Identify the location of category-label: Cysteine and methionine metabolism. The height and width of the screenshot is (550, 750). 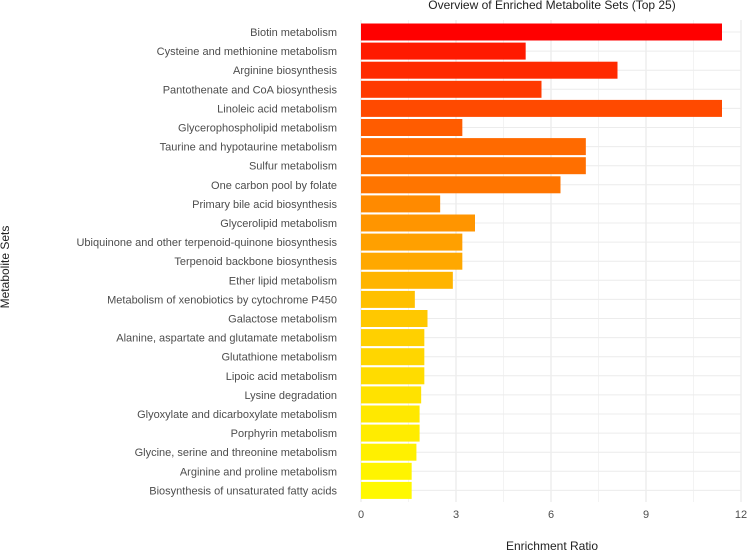
(247, 52).